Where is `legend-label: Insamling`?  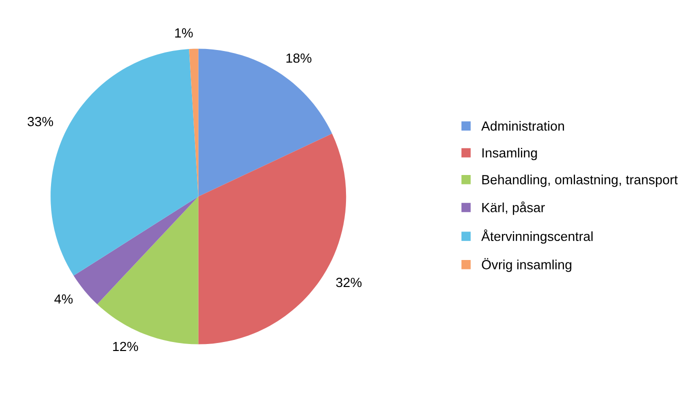
legend-label: Insamling is located at coordinates (509, 154).